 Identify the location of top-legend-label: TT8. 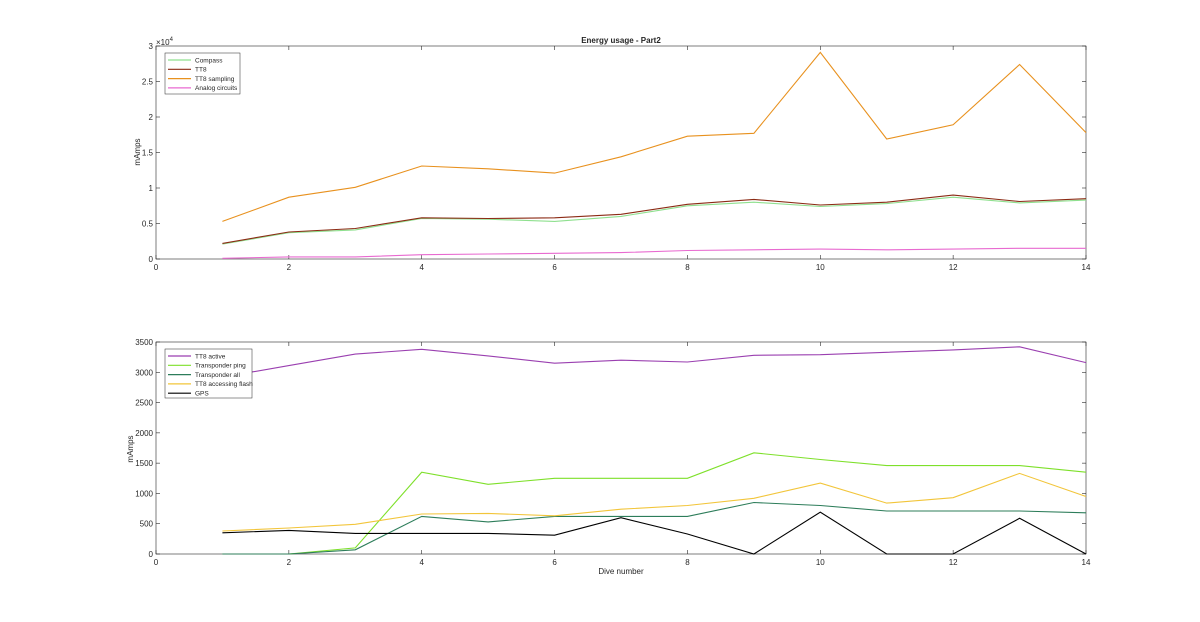
(201, 70).